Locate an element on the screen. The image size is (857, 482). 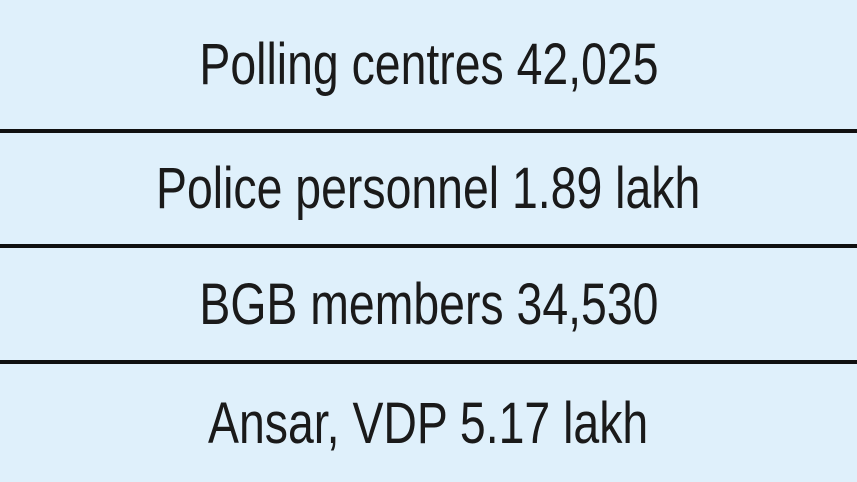
row-text-bgb-members: BGB members 34,530 is located at coordinates (428, 304).